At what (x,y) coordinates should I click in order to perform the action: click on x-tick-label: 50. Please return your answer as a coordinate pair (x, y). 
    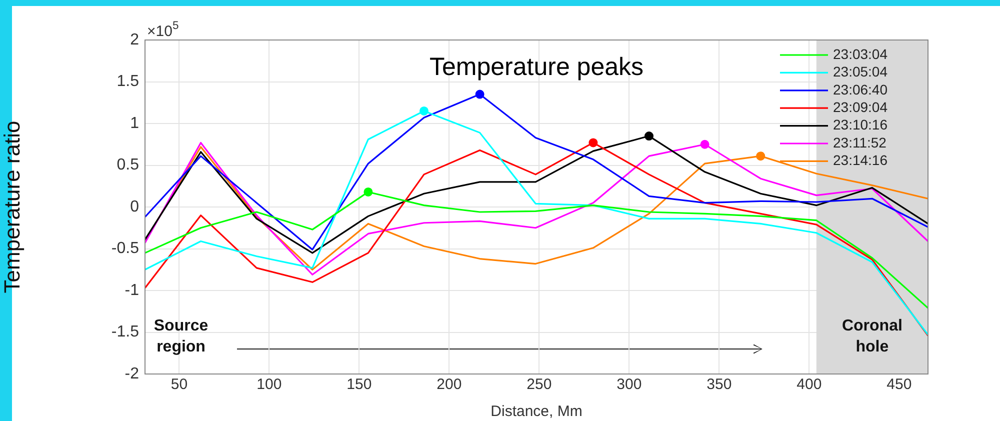
    Looking at the image, I should click on (179, 385).